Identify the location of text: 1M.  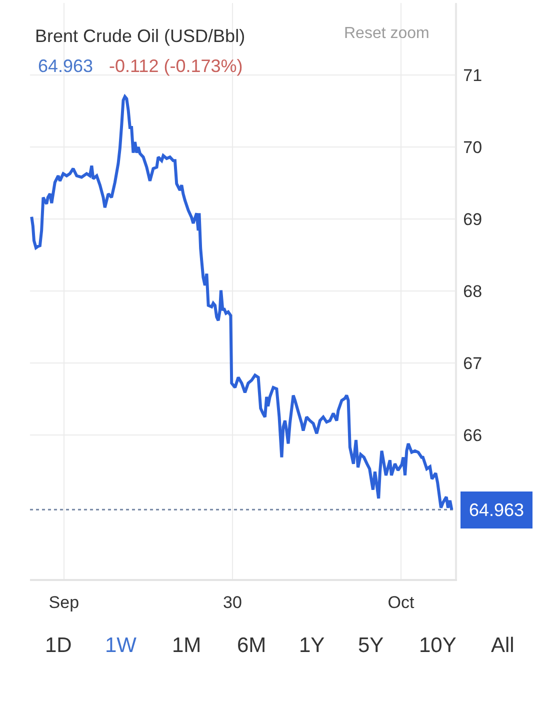
(187, 645).